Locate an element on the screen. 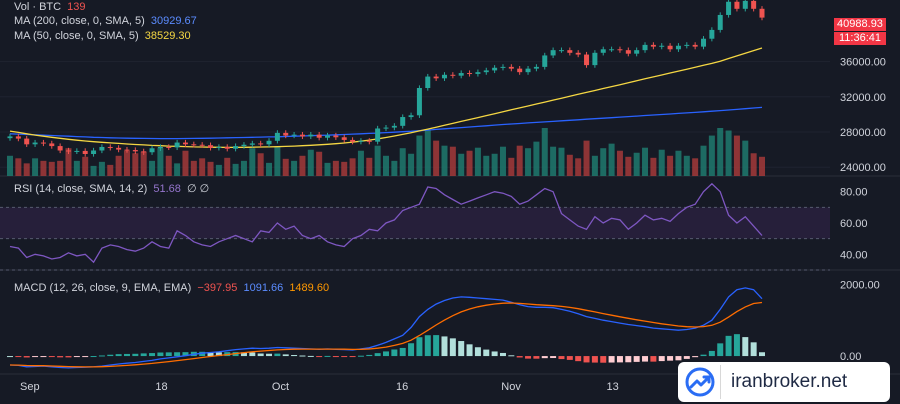 The height and width of the screenshot is (404, 900). macd-line-value: 1091.66 is located at coordinates (263, 288).